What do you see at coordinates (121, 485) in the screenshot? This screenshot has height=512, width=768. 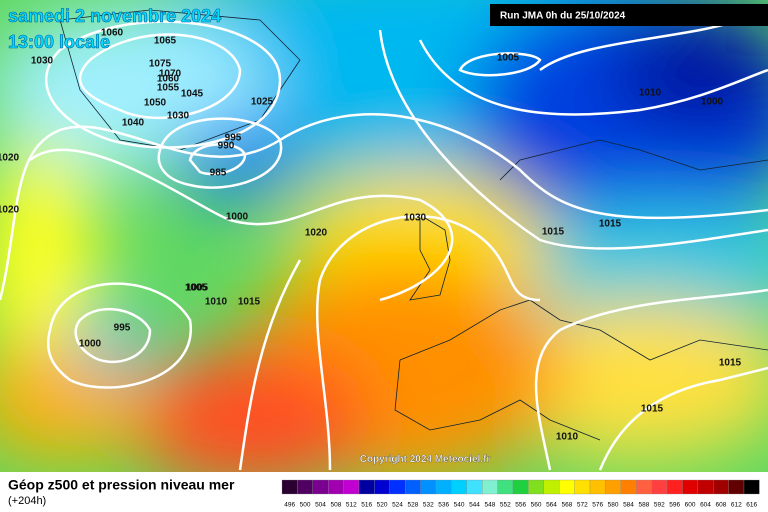 I see `footer-title: Géop z500 et pression niveau mer` at bounding box center [121, 485].